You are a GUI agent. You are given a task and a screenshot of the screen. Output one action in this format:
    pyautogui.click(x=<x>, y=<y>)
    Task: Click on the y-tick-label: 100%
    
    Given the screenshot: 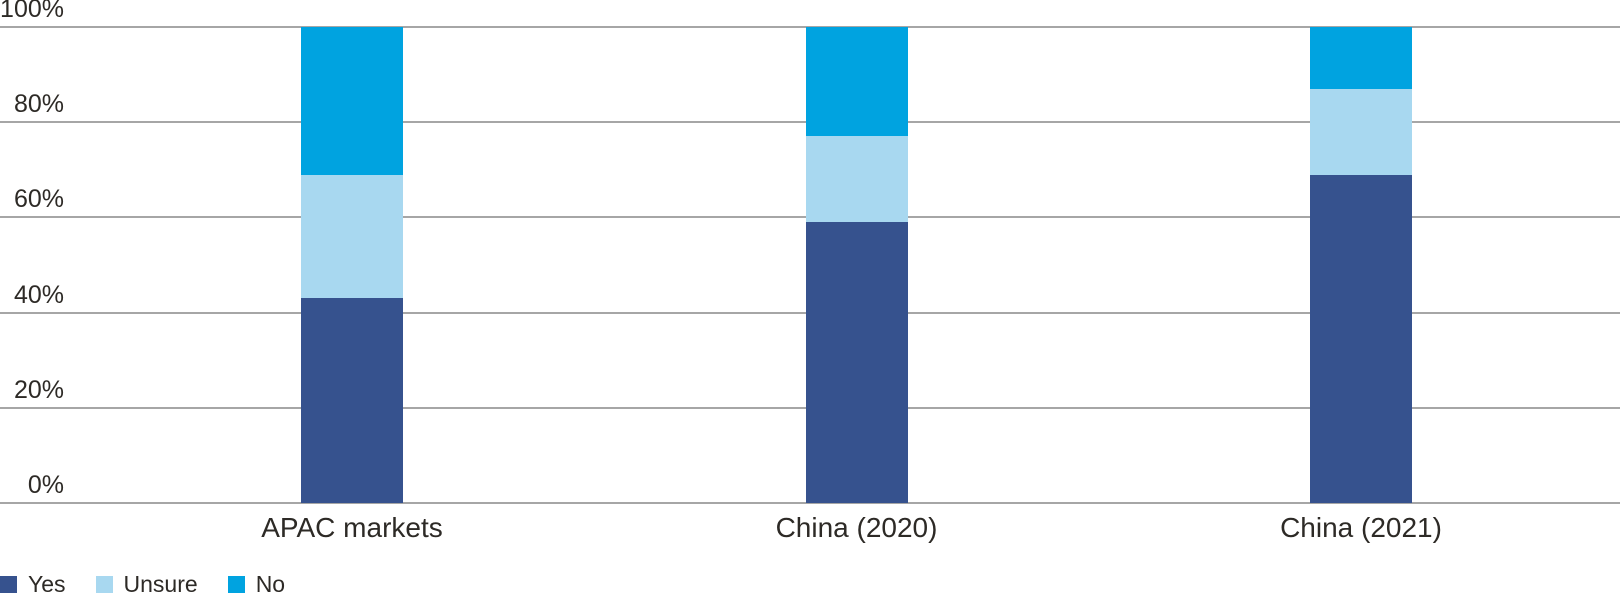 What is the action you would take?
    pyautogui.click(x=32, y=11)
    